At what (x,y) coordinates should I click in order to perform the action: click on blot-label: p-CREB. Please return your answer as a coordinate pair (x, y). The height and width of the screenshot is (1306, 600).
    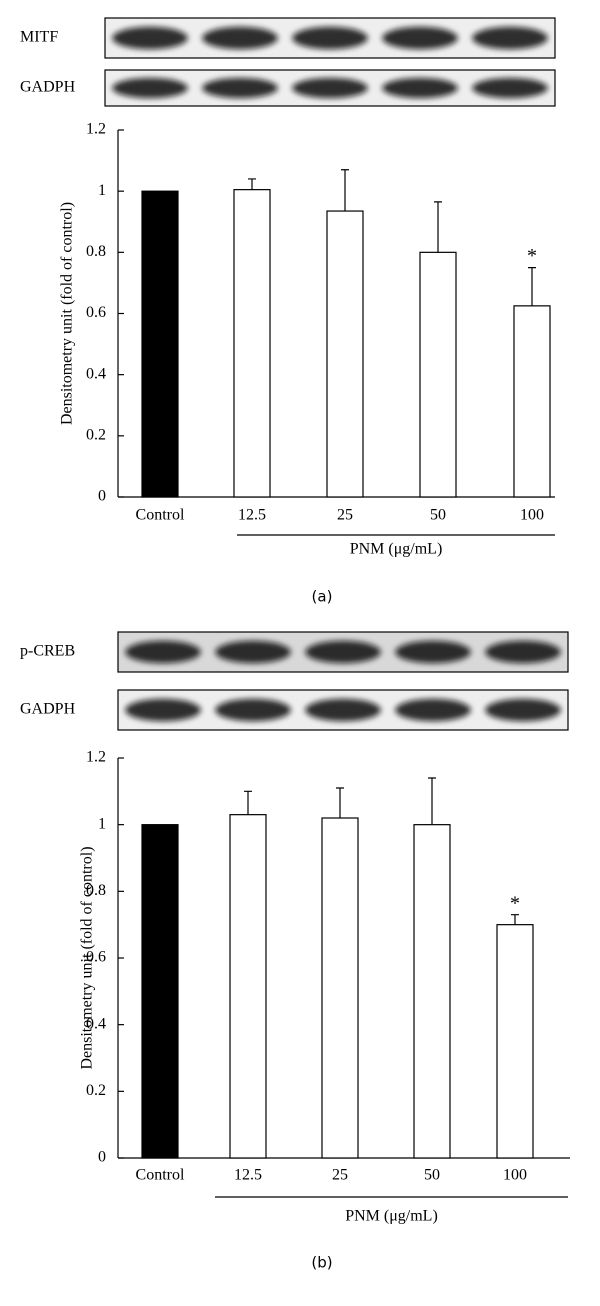
    Looking at the image, I should click on (47, 651).